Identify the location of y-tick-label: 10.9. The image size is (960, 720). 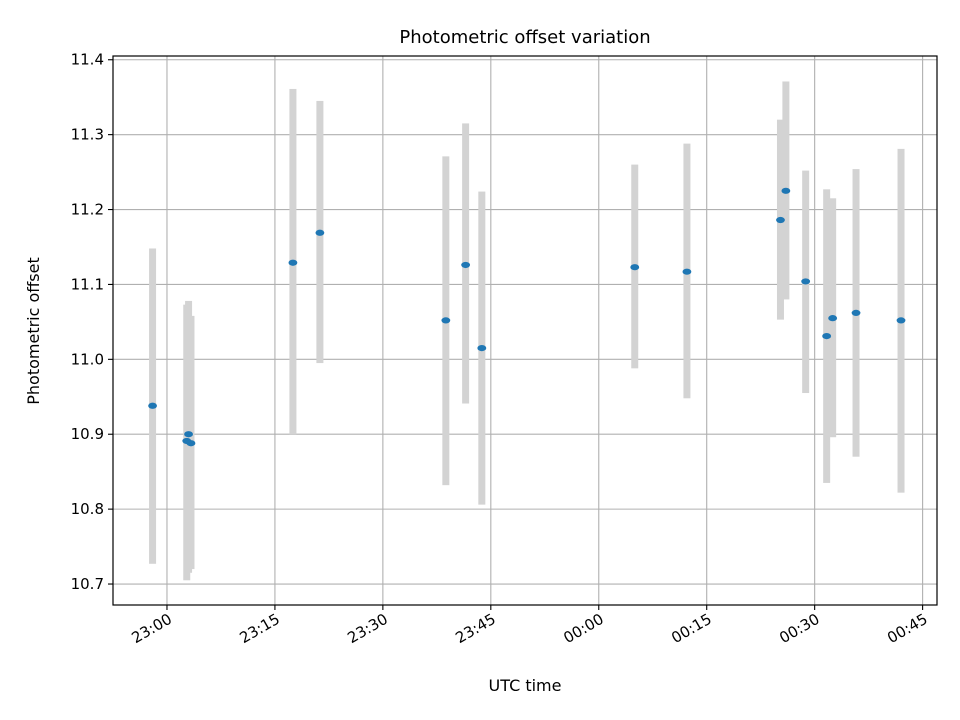
(87, 434).